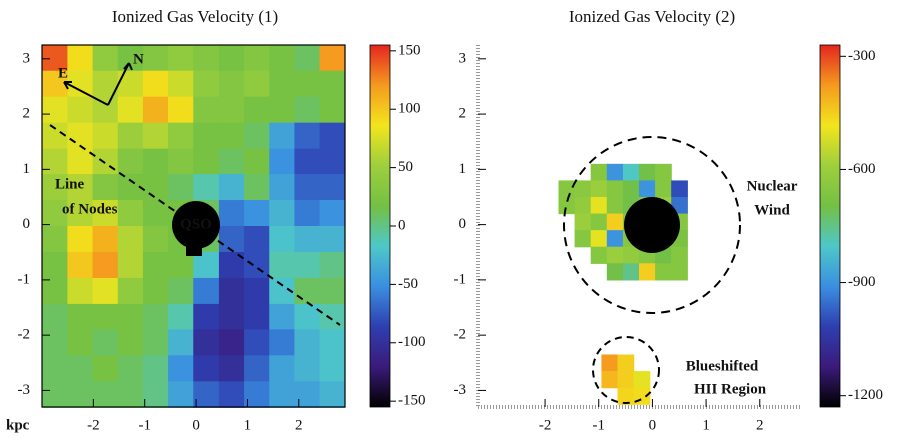 Image resolution: width=906 pixels, height=440 pixels. I want to click on x-tick-label: -2, so click(93, 425).